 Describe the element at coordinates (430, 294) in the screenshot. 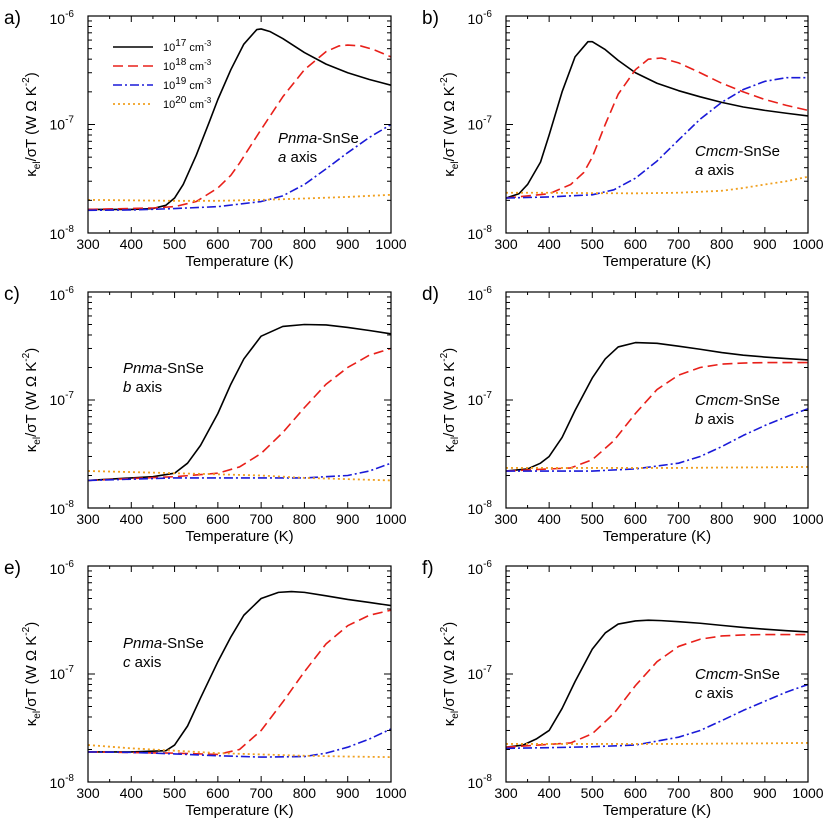

I see `panel-label: d)` at that location.